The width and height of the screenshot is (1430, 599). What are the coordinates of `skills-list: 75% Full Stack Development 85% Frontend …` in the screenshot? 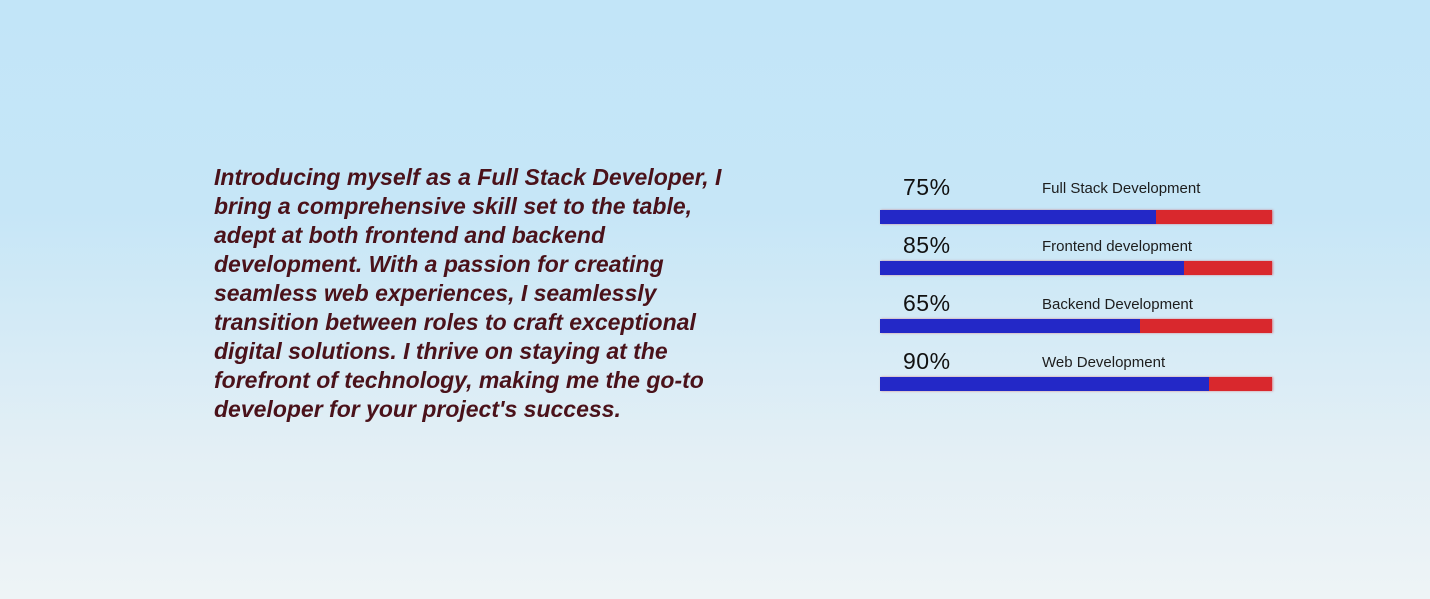 It's located at (1076, 287).